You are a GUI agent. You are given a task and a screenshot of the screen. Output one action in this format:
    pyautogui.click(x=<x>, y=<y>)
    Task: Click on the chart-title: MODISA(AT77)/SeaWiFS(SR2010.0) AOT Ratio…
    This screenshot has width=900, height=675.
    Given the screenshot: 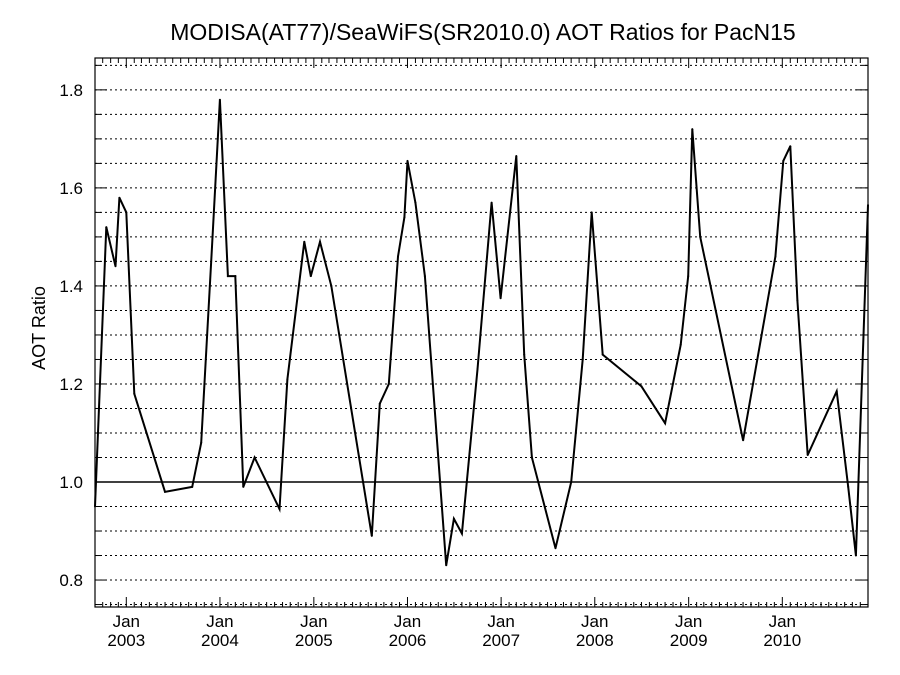 What is the action you would take?
    pyautogui.click(x=482, y=32)
    